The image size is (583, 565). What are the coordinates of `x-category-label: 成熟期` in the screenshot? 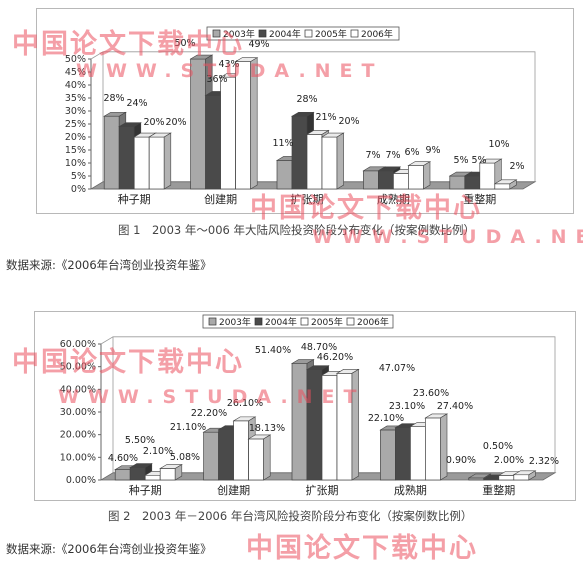 It's located at (410, 490).